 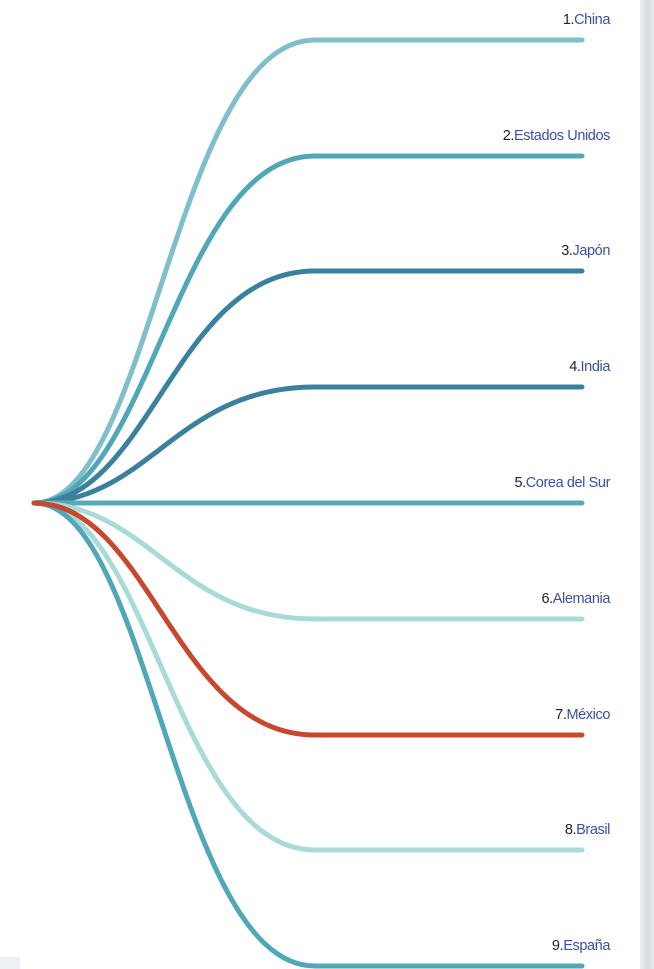 What do you see at coordinates (560, 715) in the screenshot?
I see `rank-number: 7.` at bounding box center [560, 715].